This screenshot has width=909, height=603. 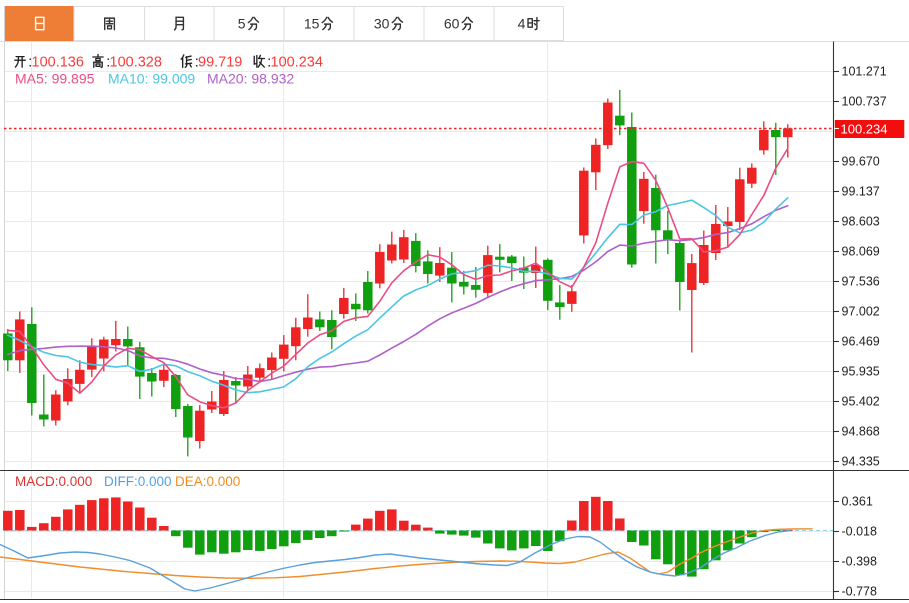 I want to click on svg-text: 60, so click(x=452, y=24).